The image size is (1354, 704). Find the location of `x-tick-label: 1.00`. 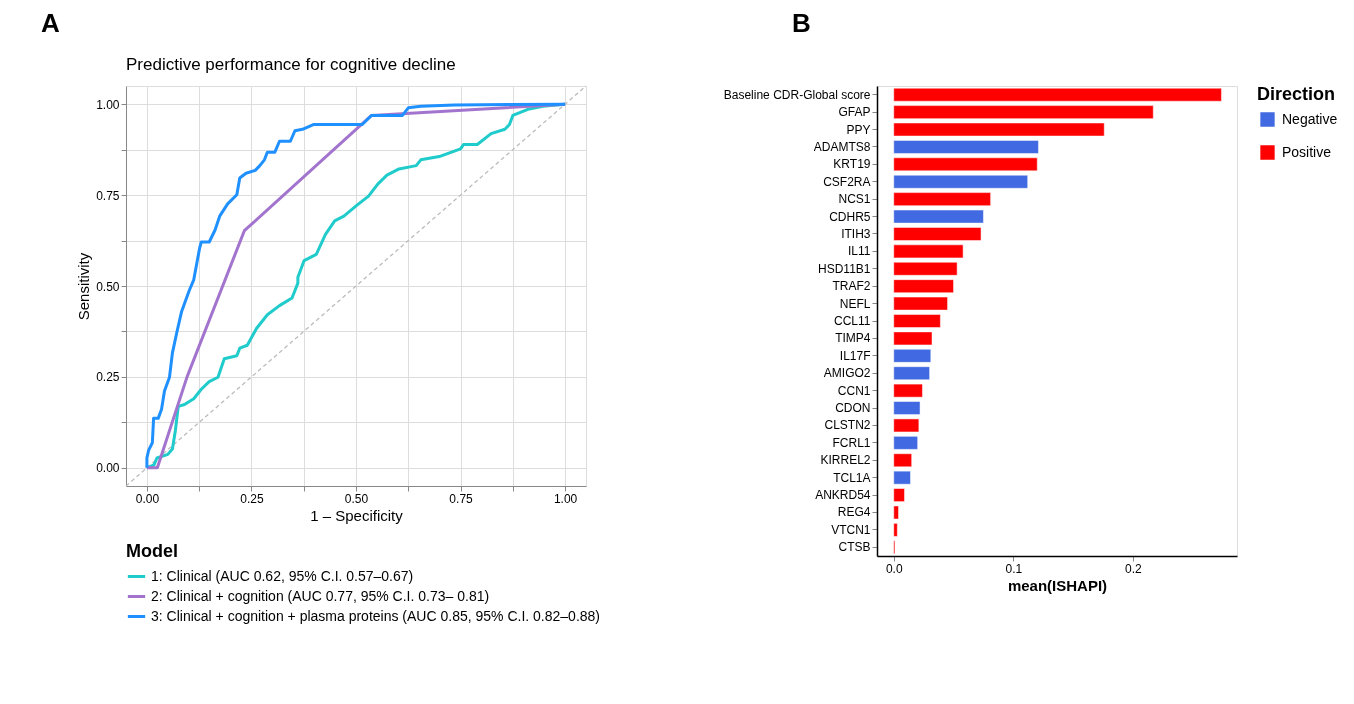

x-tick-label: 1.00 is located at coordinates (565, 498).